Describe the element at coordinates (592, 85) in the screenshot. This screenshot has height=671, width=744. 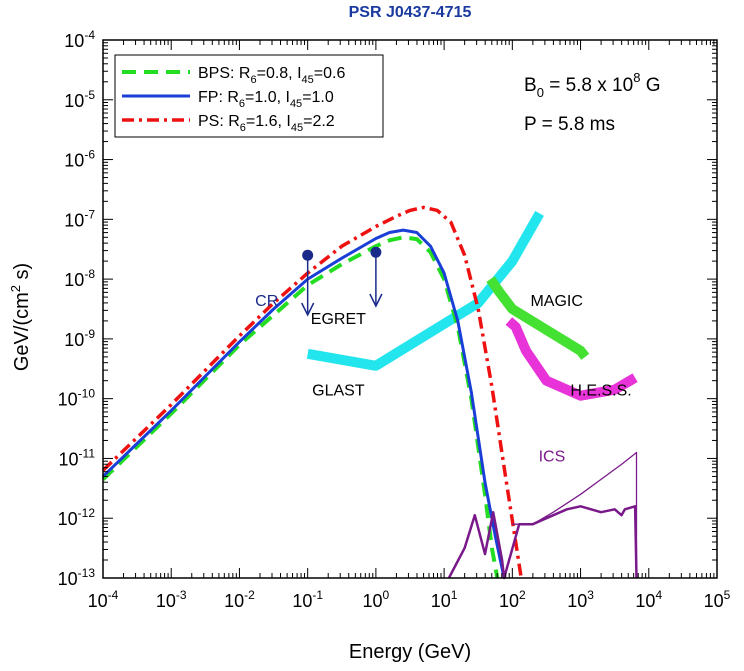
I see `param-b0: B0 = 5.8 x 108 G` at that location.